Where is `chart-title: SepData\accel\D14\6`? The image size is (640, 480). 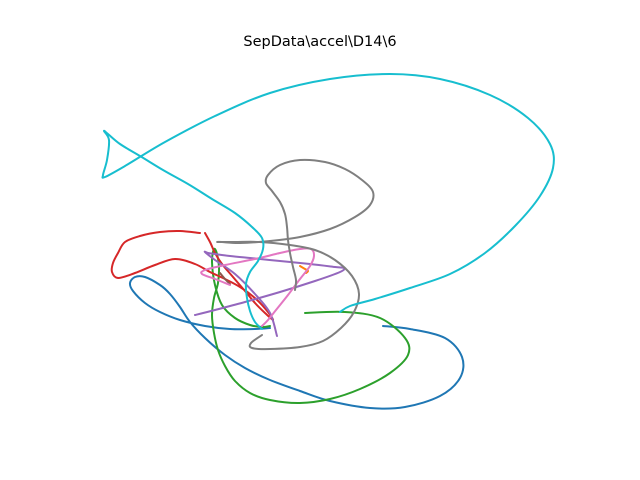 chart-title: SepData\accel\D14\6 is located at coordinates (320, 42).